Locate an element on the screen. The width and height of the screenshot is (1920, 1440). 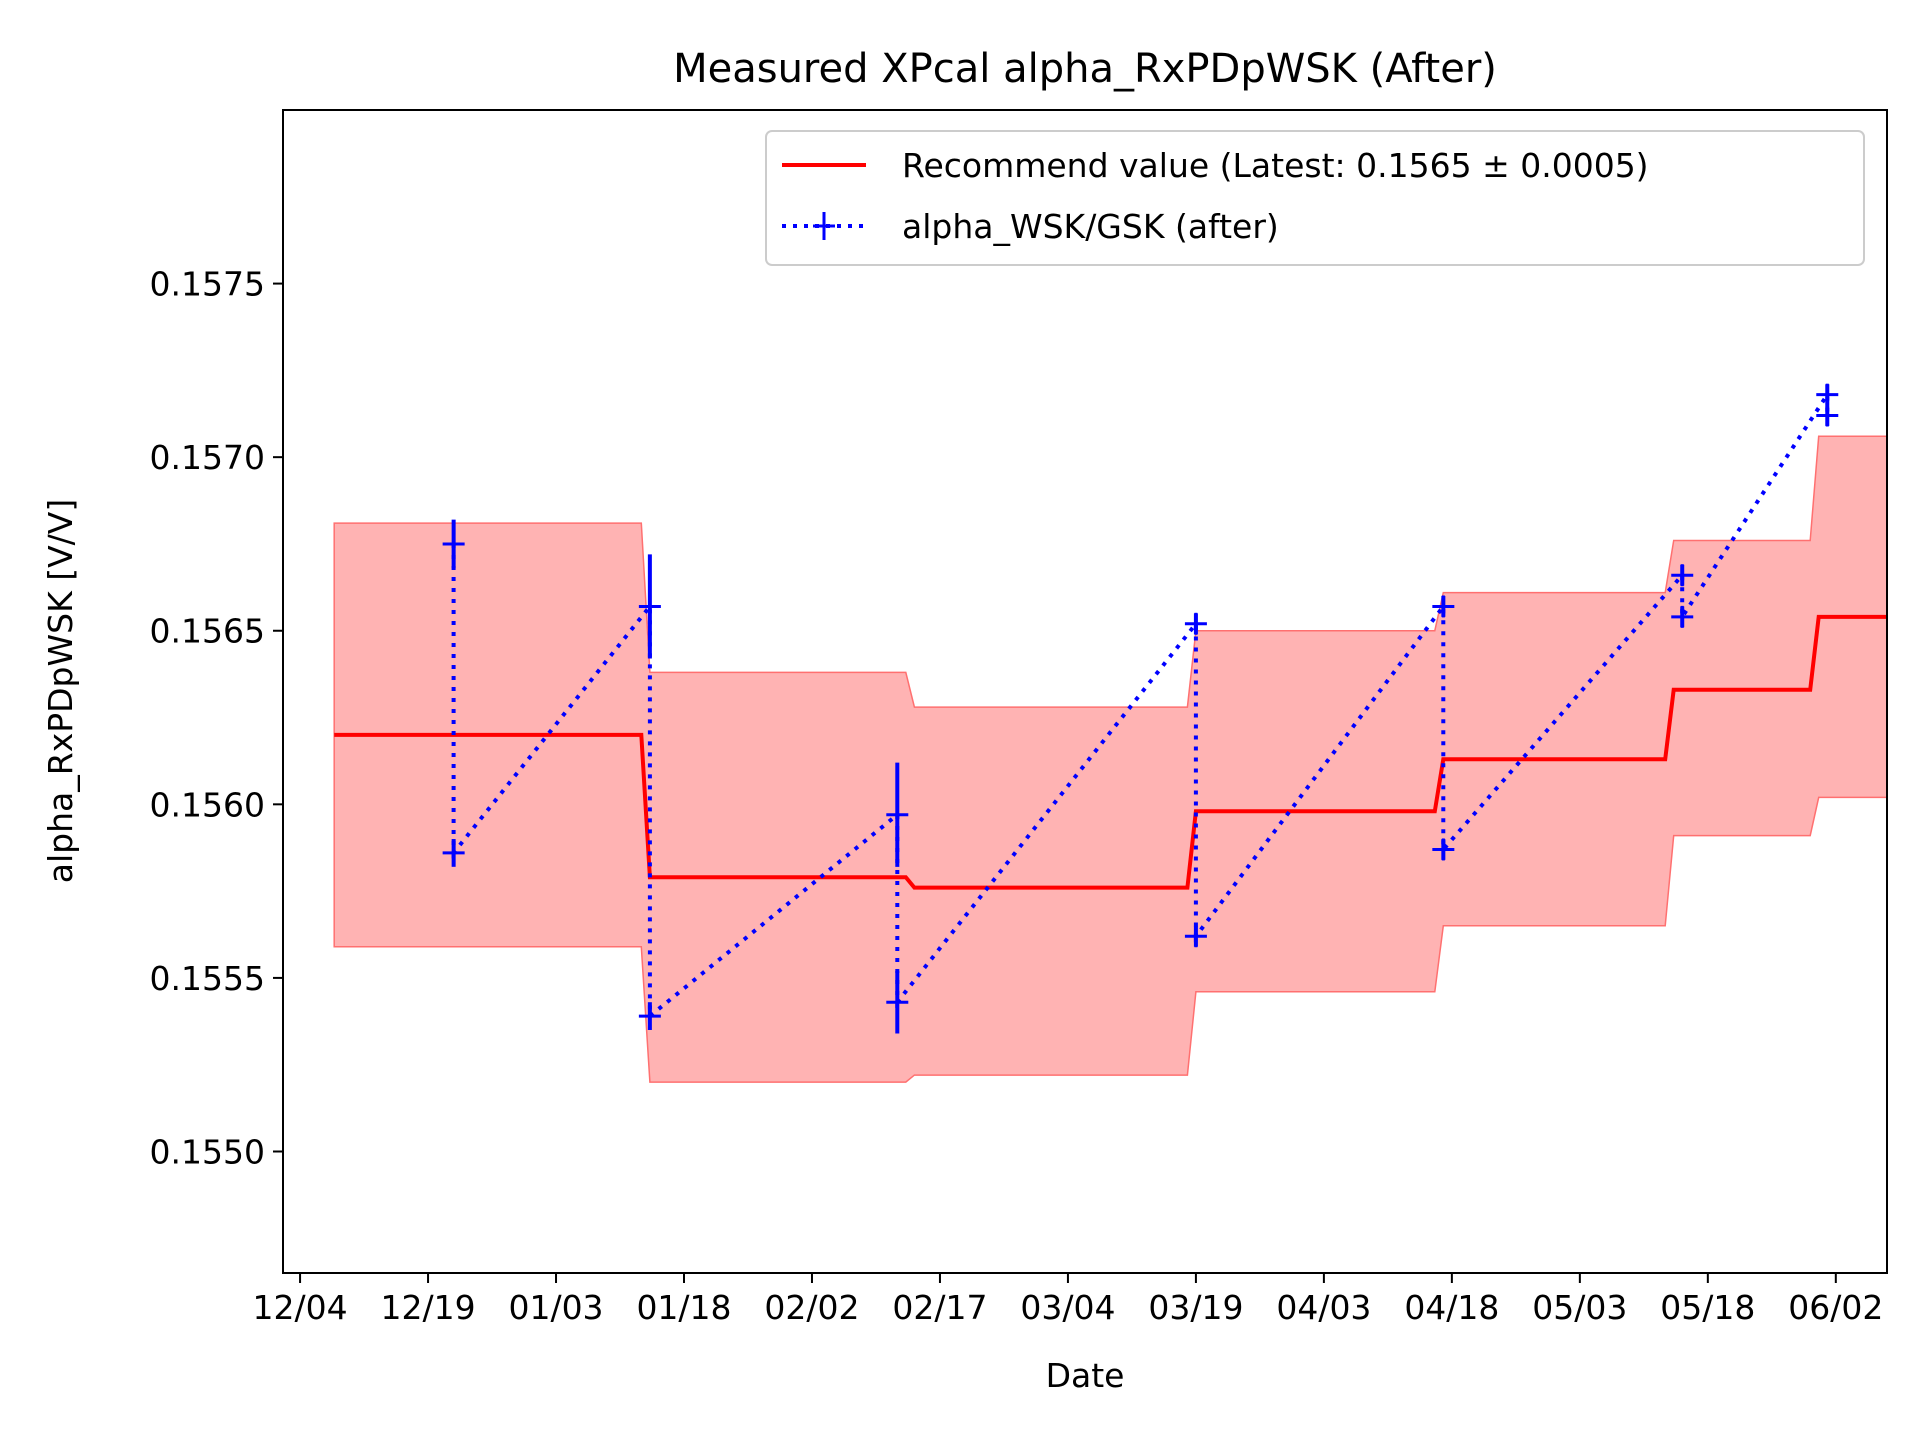
x-tick-label: 02/02 is located at coordinates (811, 1307).